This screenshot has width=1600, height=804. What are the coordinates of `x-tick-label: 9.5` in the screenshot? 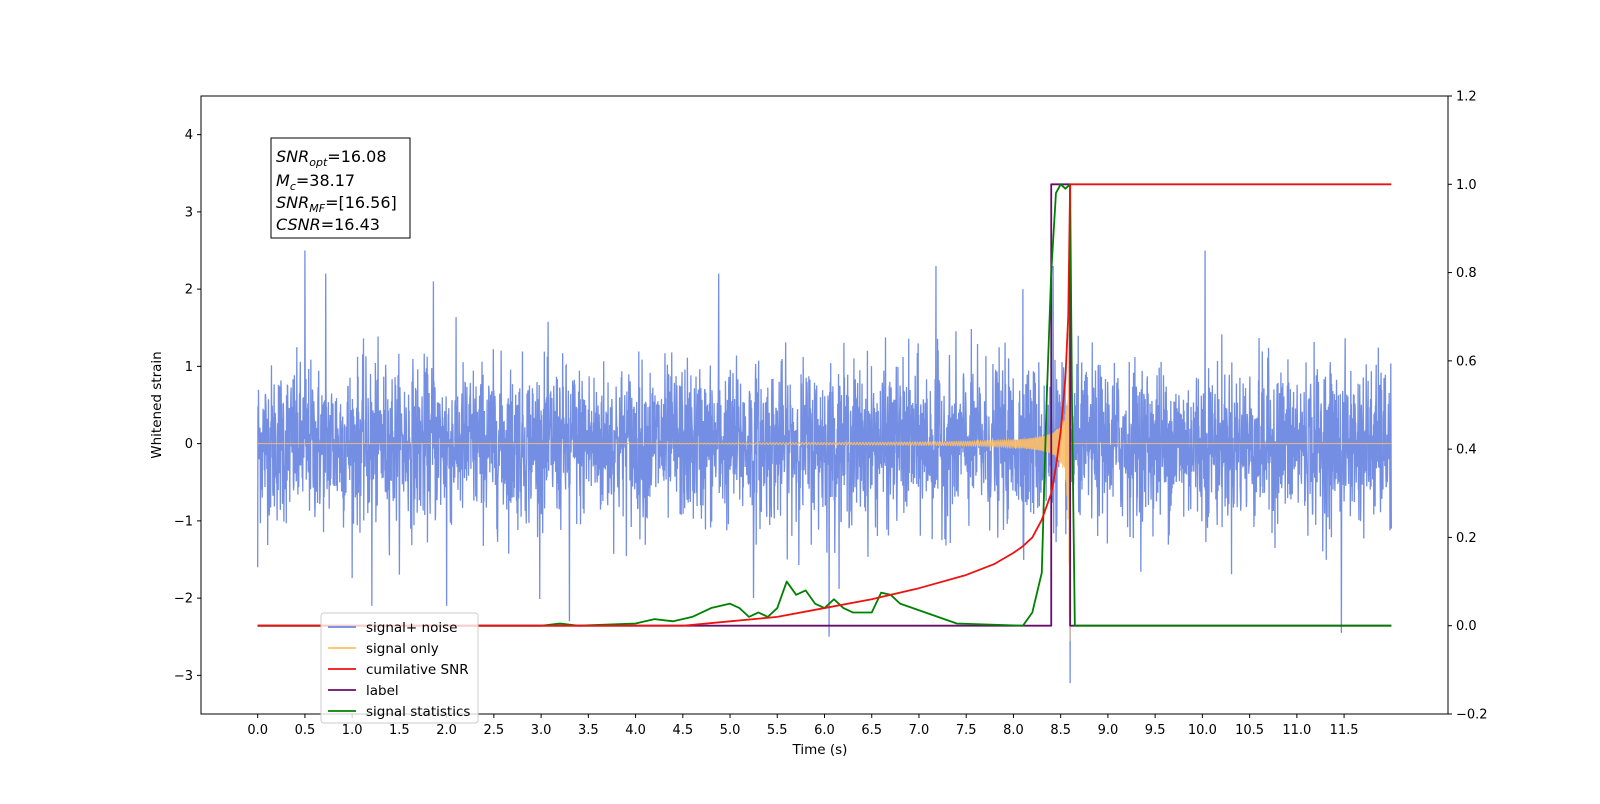 It's located at (1155, 730).